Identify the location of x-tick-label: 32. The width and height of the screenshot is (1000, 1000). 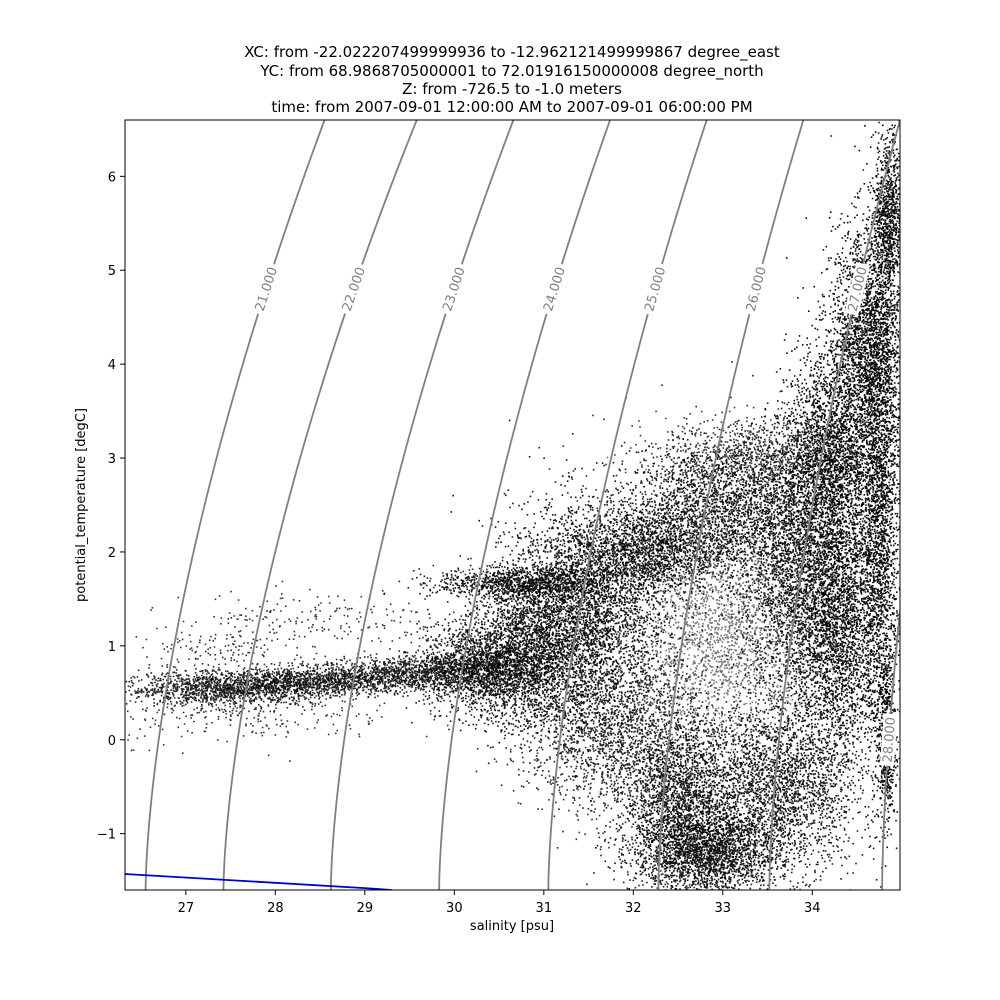
(633, 908).